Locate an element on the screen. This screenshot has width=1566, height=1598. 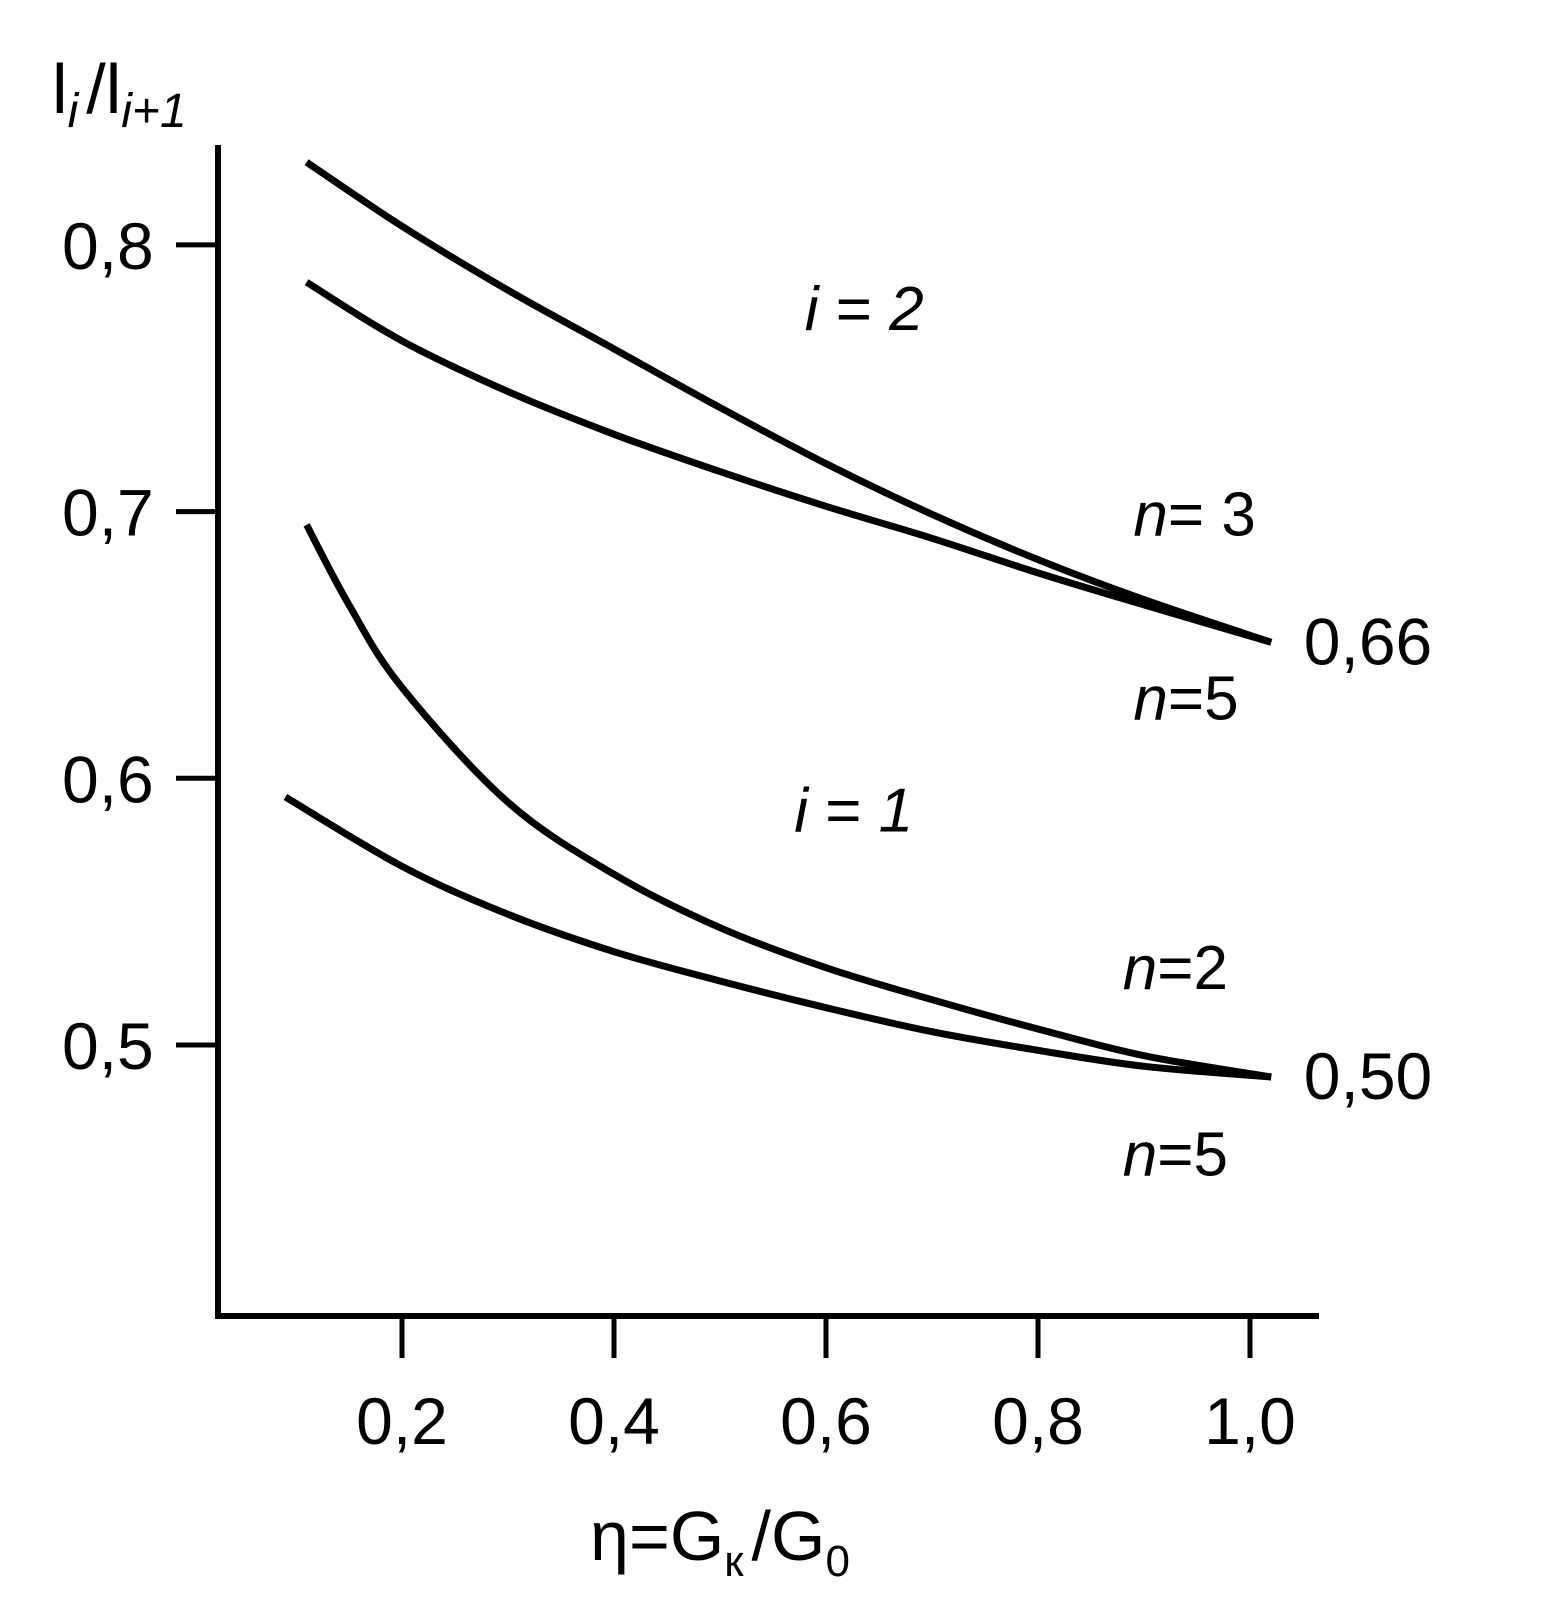
series-line-i2-n5 is located at coordinates (788, 462).